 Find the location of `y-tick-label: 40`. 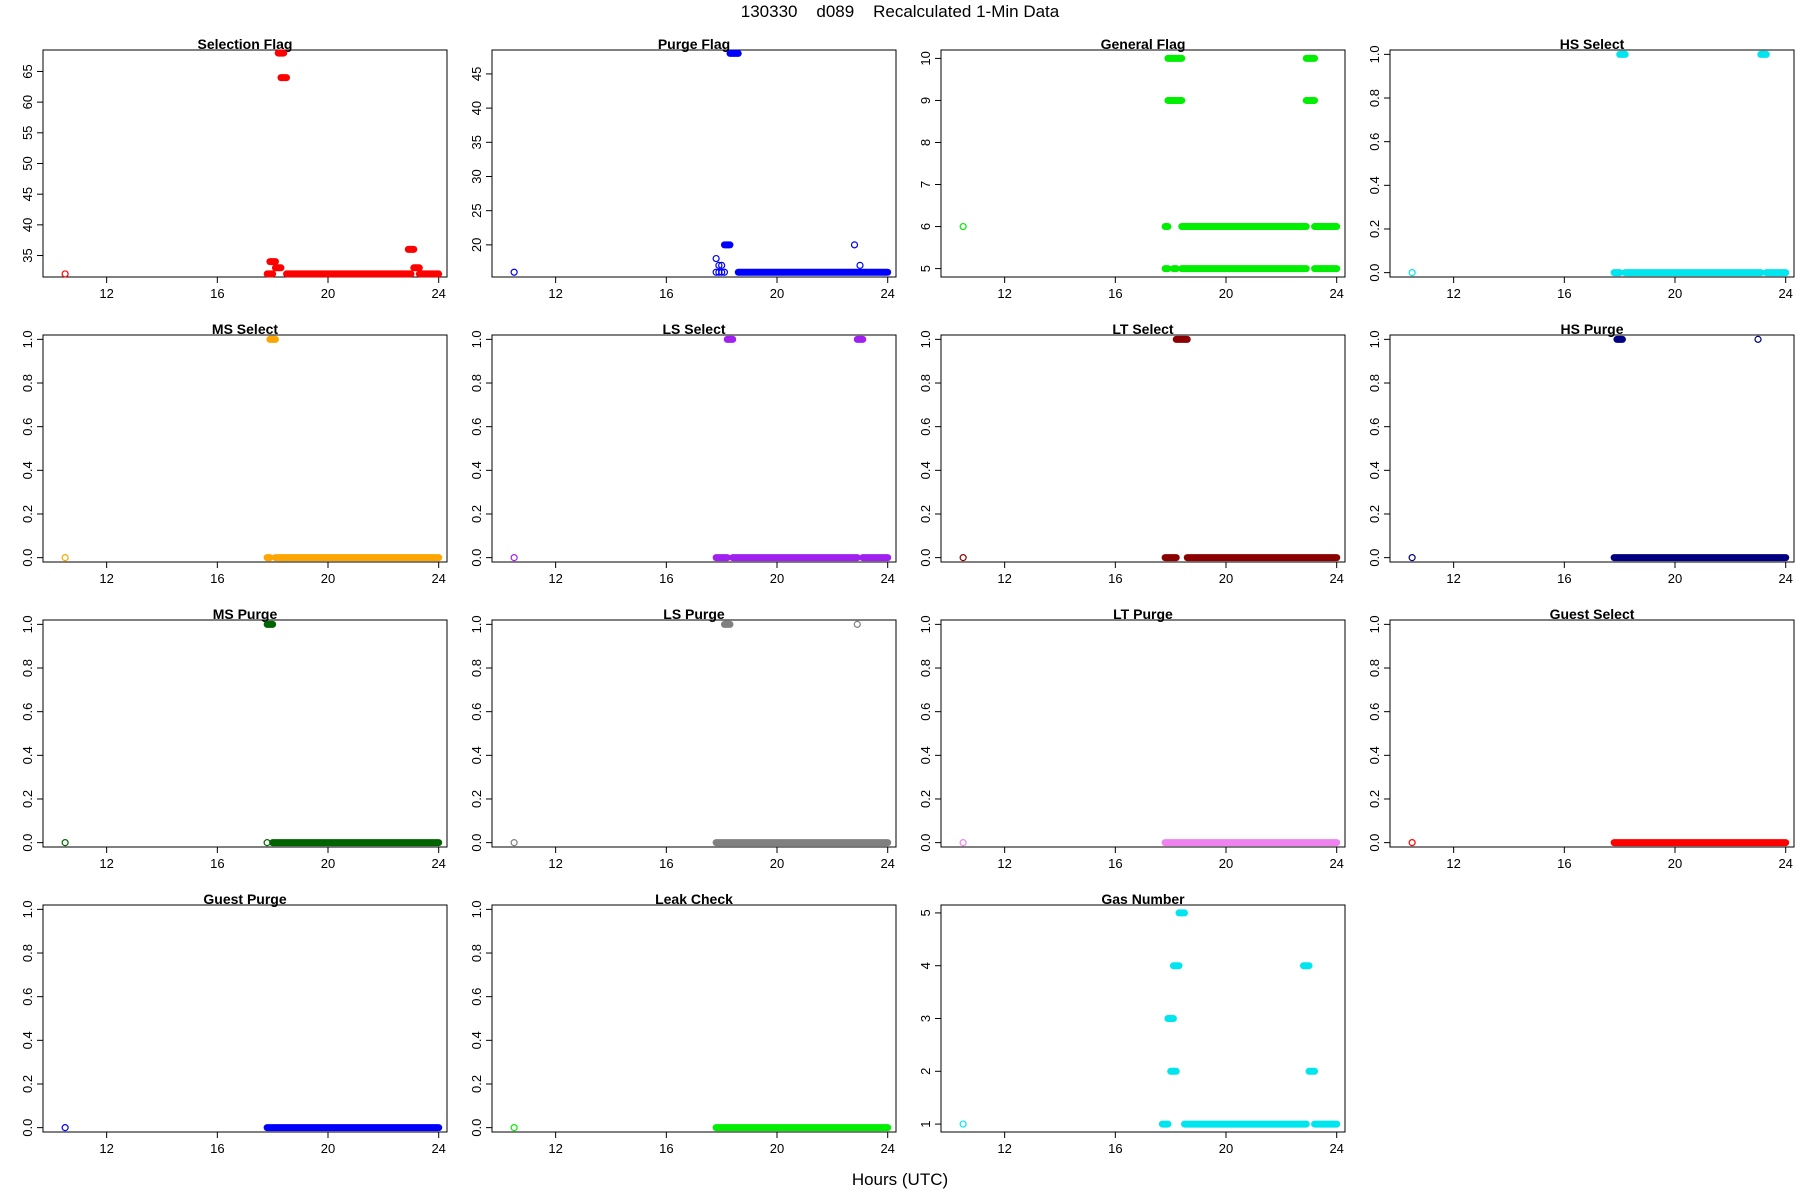

y-tick-label: 40 is located at coordinates (27, 225).